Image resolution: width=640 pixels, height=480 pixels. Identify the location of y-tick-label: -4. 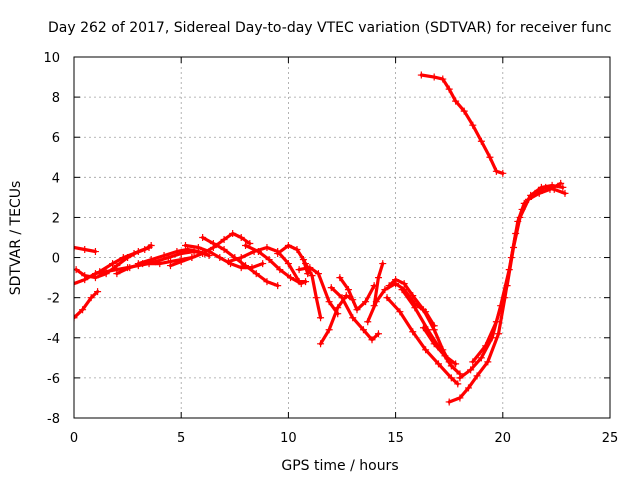
(53, 339).